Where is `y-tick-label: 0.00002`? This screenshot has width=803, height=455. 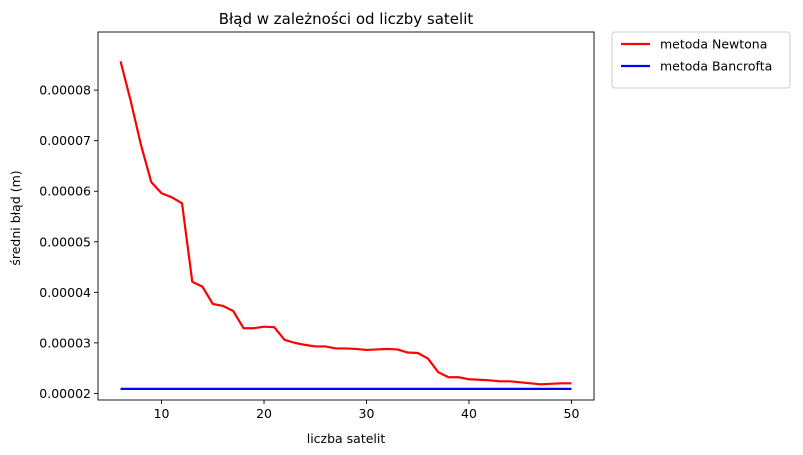 y-tick-label: 0.00002 is located at coordinates (65, 393).